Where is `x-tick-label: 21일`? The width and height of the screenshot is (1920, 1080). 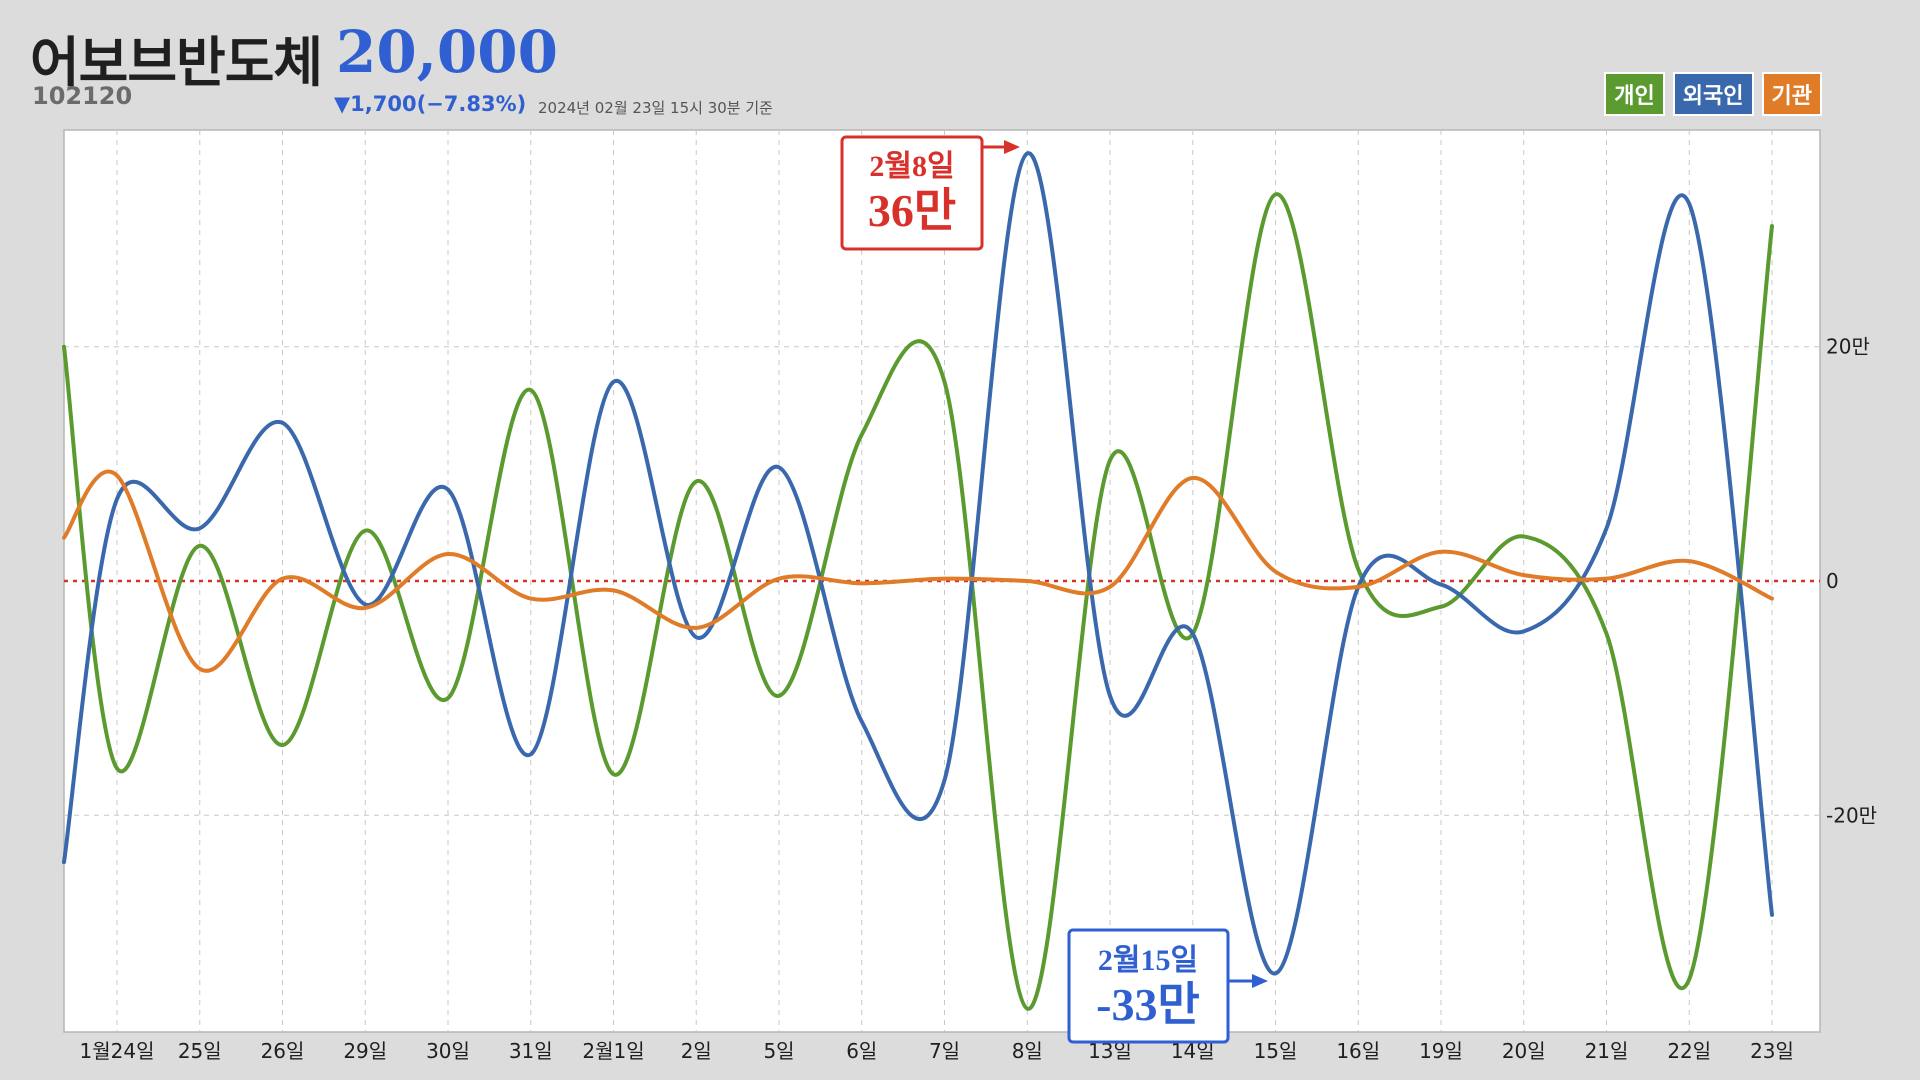
x-tick-label: 21일 is located at coordinates (1607, 1051).